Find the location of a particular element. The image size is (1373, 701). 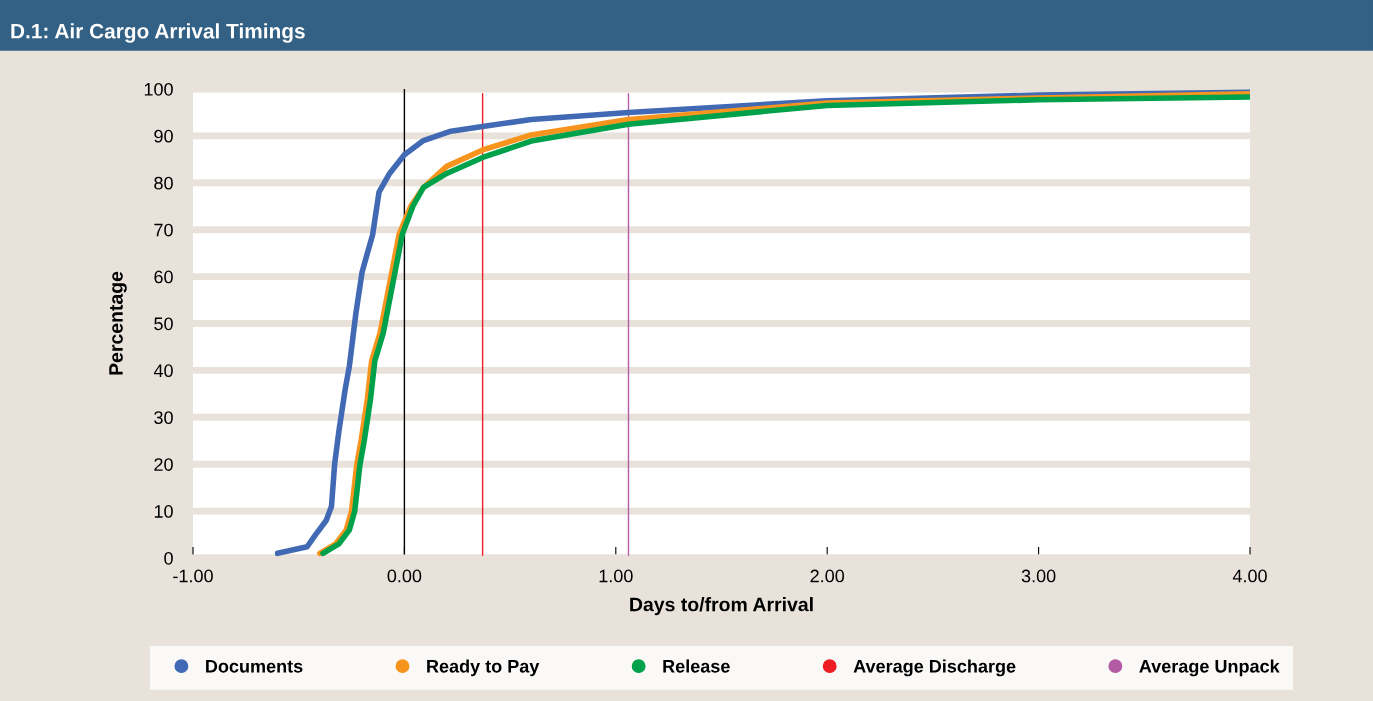

y-tick-label: 30 is located at coordinates (163, 418).